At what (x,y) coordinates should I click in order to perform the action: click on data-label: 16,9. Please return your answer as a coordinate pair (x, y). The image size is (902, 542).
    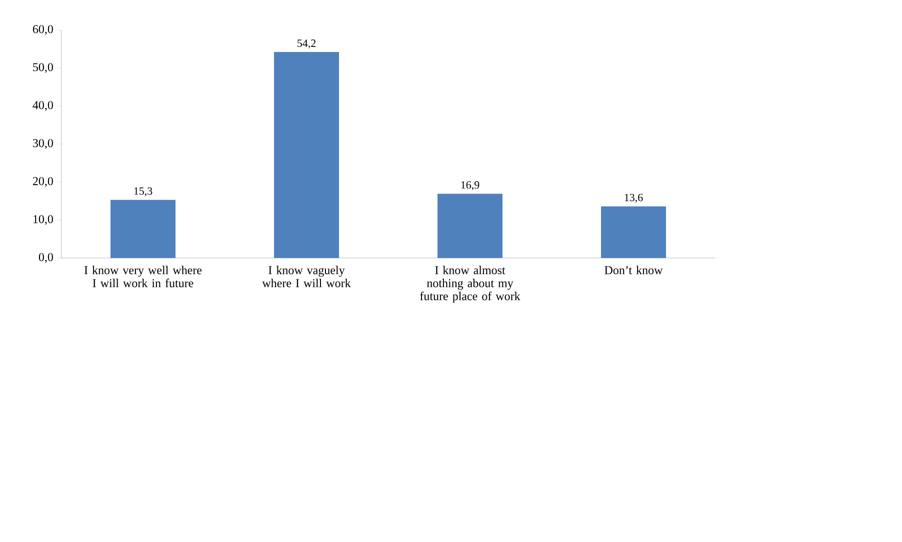
    Looking at the image, I should click on (470, 185).